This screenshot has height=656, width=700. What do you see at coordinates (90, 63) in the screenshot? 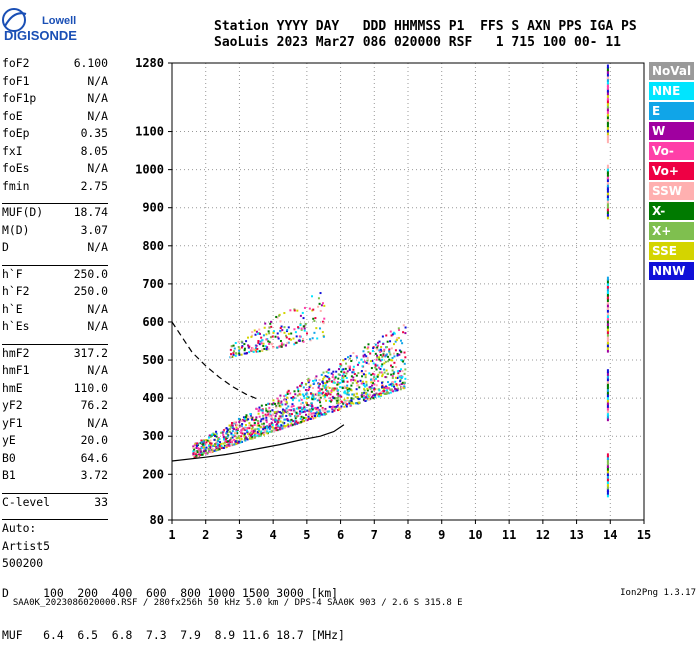
I see `param-value: 6.100` at bounding box center [90, 63].